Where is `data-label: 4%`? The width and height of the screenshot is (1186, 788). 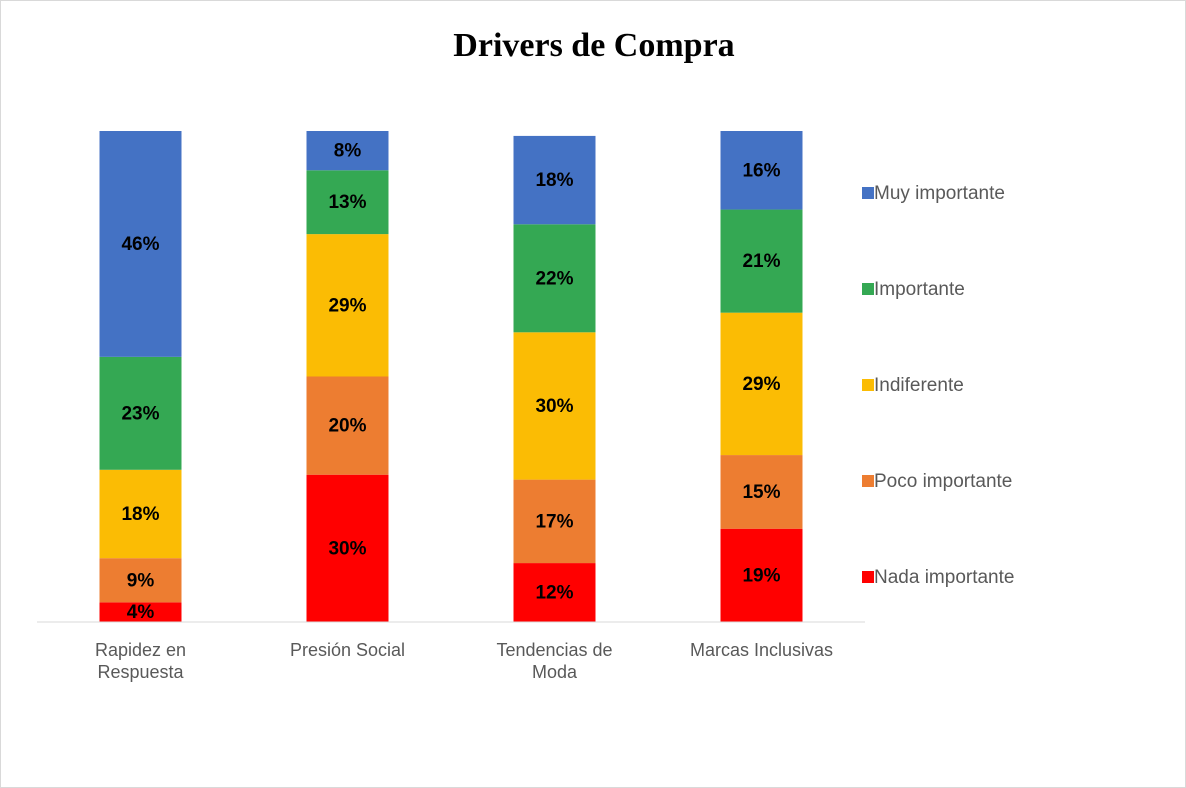
data-label: 4% is located at coordinates (141, 612).